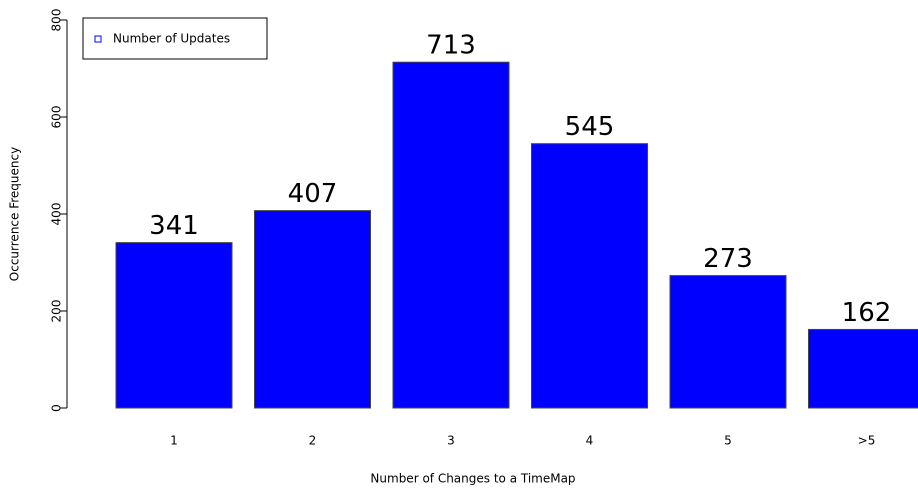 Image resolution: width=918 pixels, height=493 pixels. Describe the element at coordinates (590, 127) in the screenshot. I see `value-label: 545` at that location.